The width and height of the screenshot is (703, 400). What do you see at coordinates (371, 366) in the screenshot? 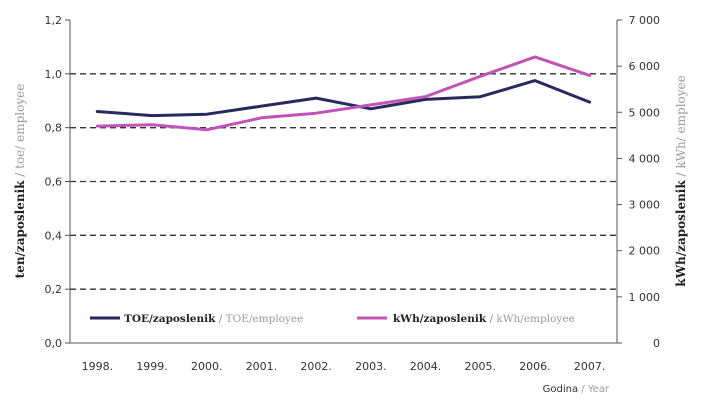
I see `x-tick-label: 2003.` at bounding box center [371, 366].